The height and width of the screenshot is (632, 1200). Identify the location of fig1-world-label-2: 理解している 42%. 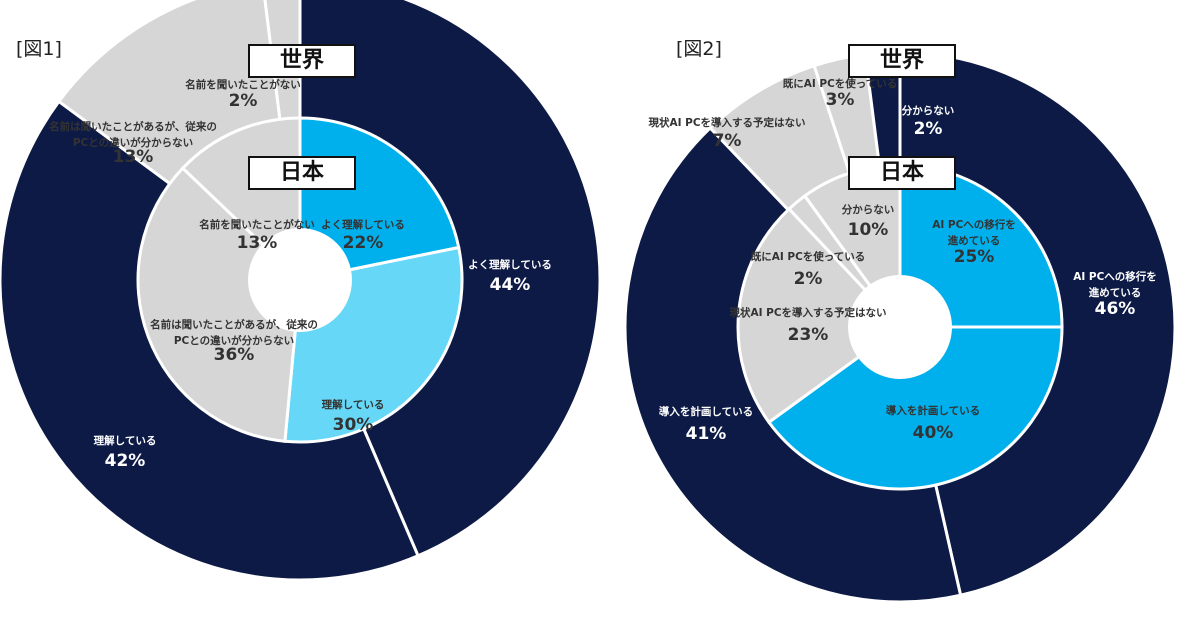
(125, 452).